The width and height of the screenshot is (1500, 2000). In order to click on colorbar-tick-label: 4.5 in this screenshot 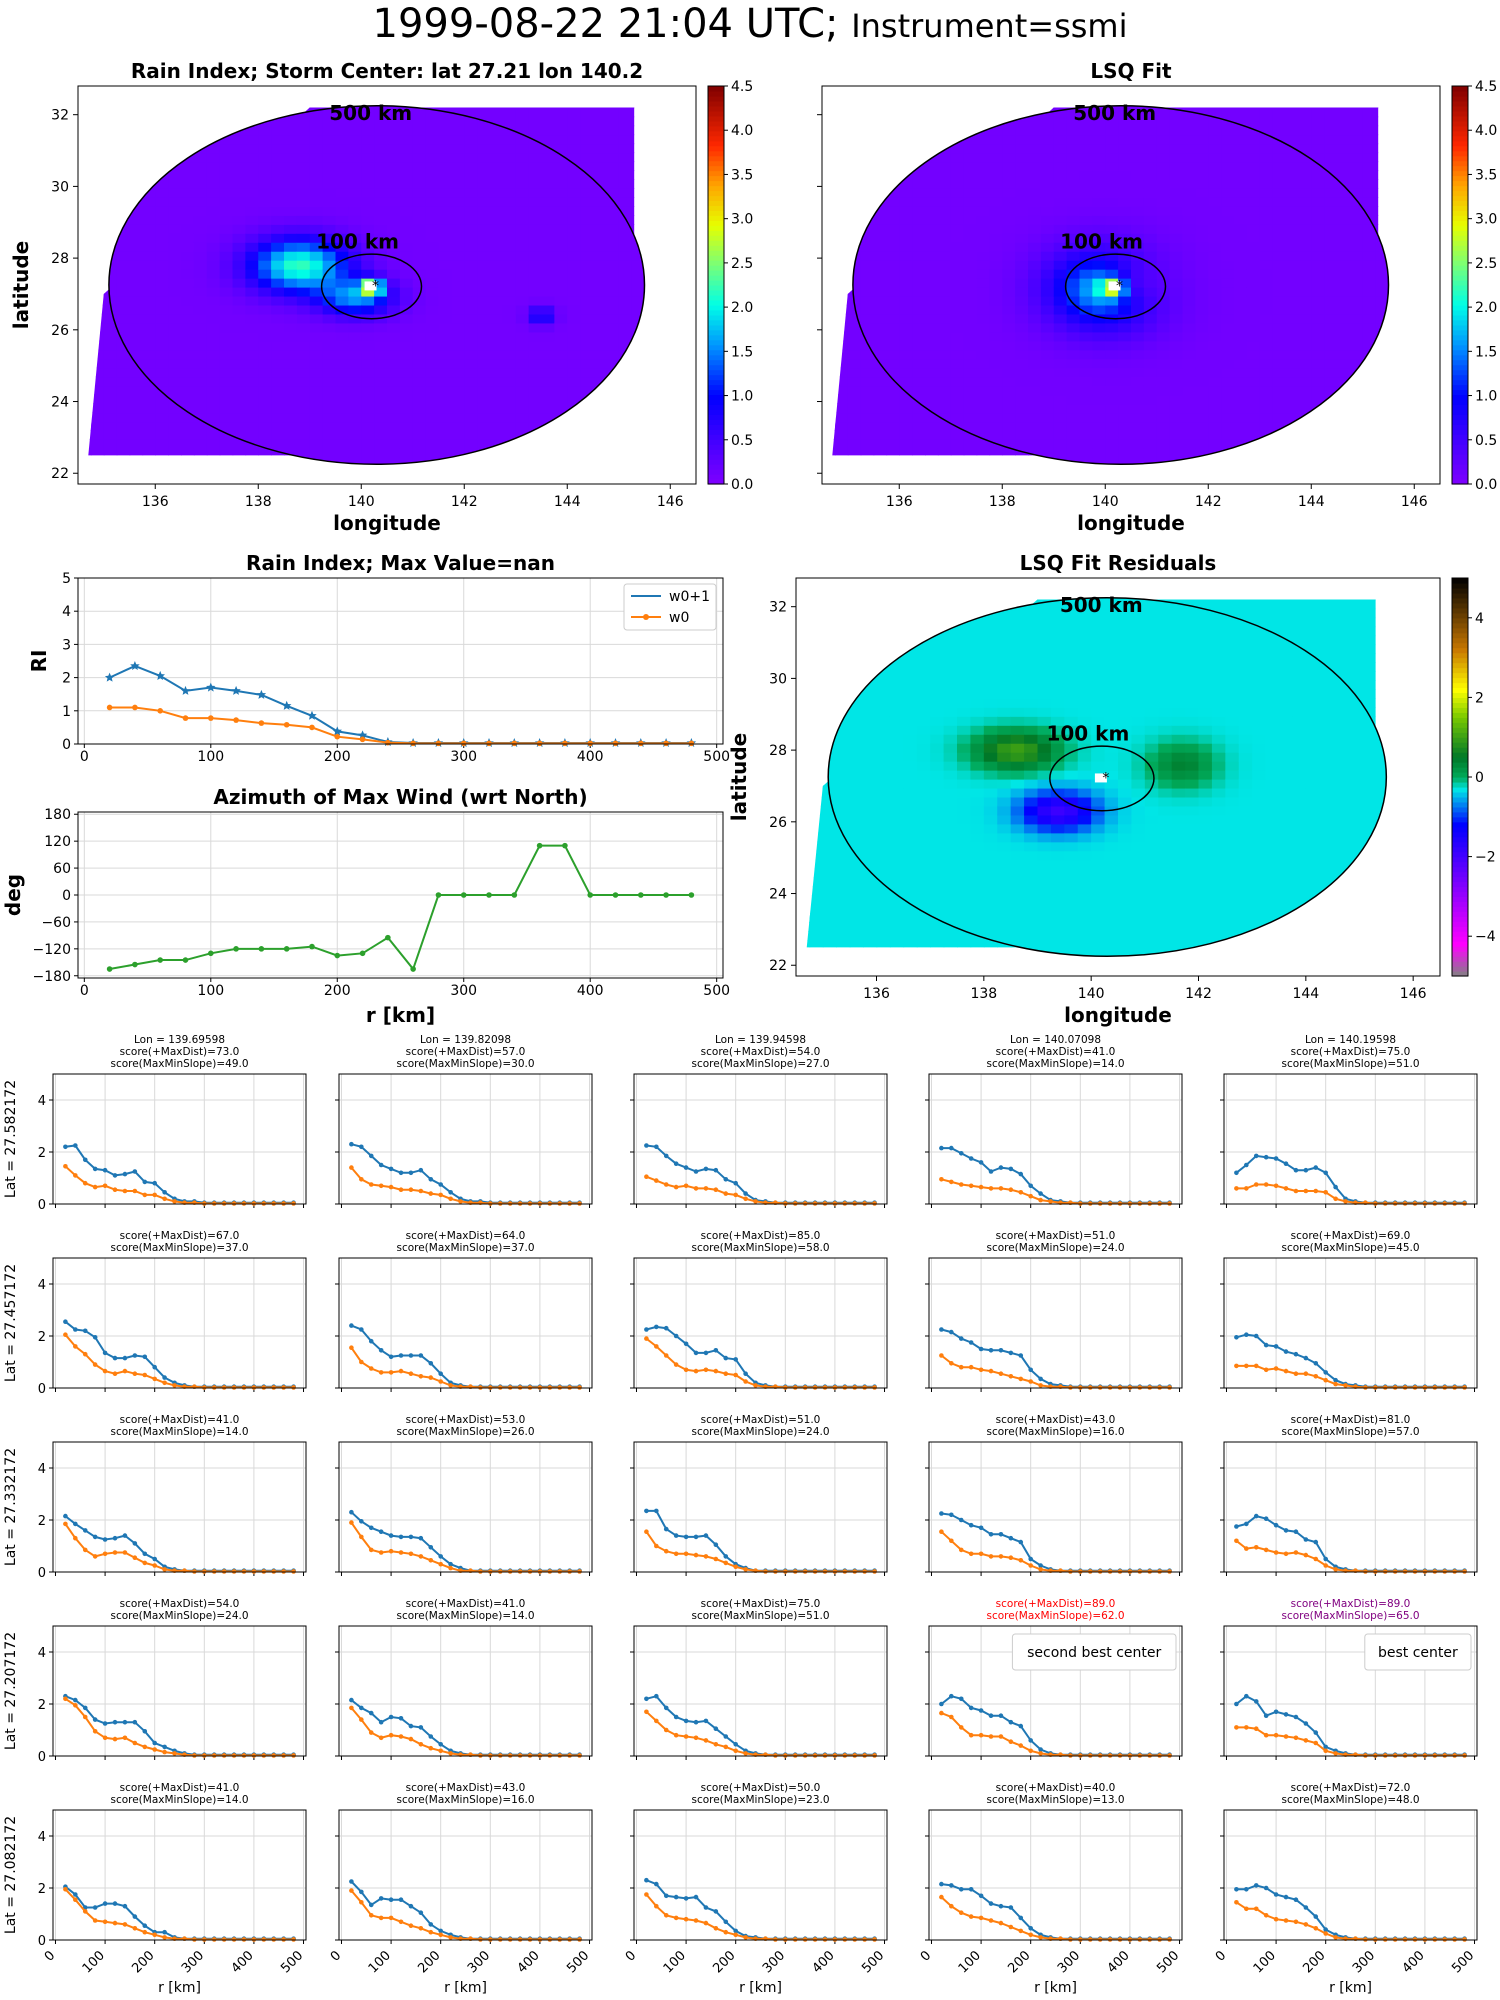, I will do `click(1486, 87)`.